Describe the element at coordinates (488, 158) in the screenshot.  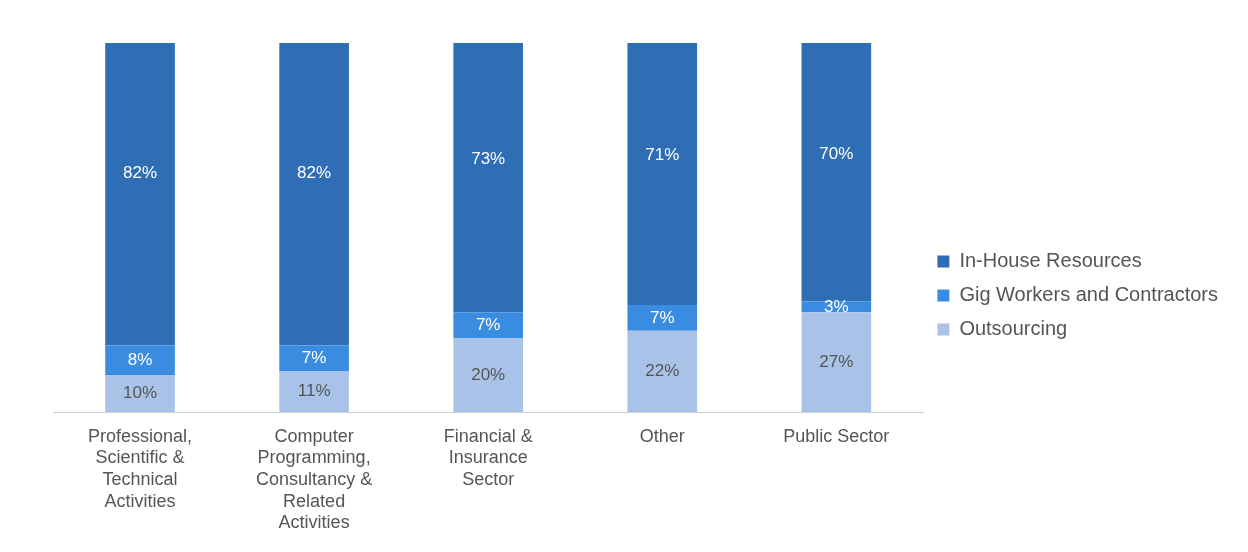
I see `data-label: 73%` at that location.